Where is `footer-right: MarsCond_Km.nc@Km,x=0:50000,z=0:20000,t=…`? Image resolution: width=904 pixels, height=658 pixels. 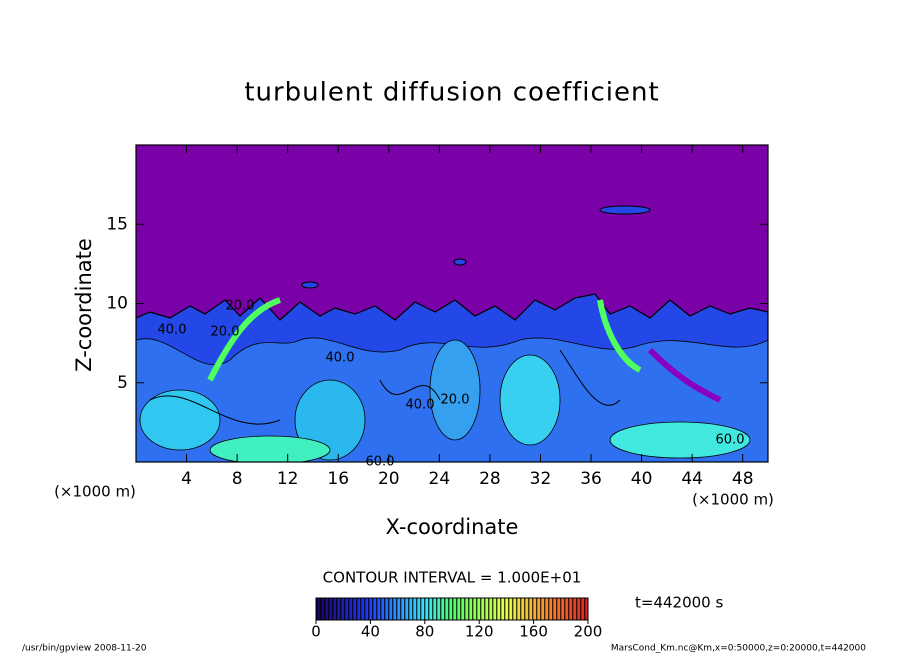 footer-right: MarsCond_Km.nc@Km,x=0:50000,z=0:20000,t=… is located at coordinates (738, 649).